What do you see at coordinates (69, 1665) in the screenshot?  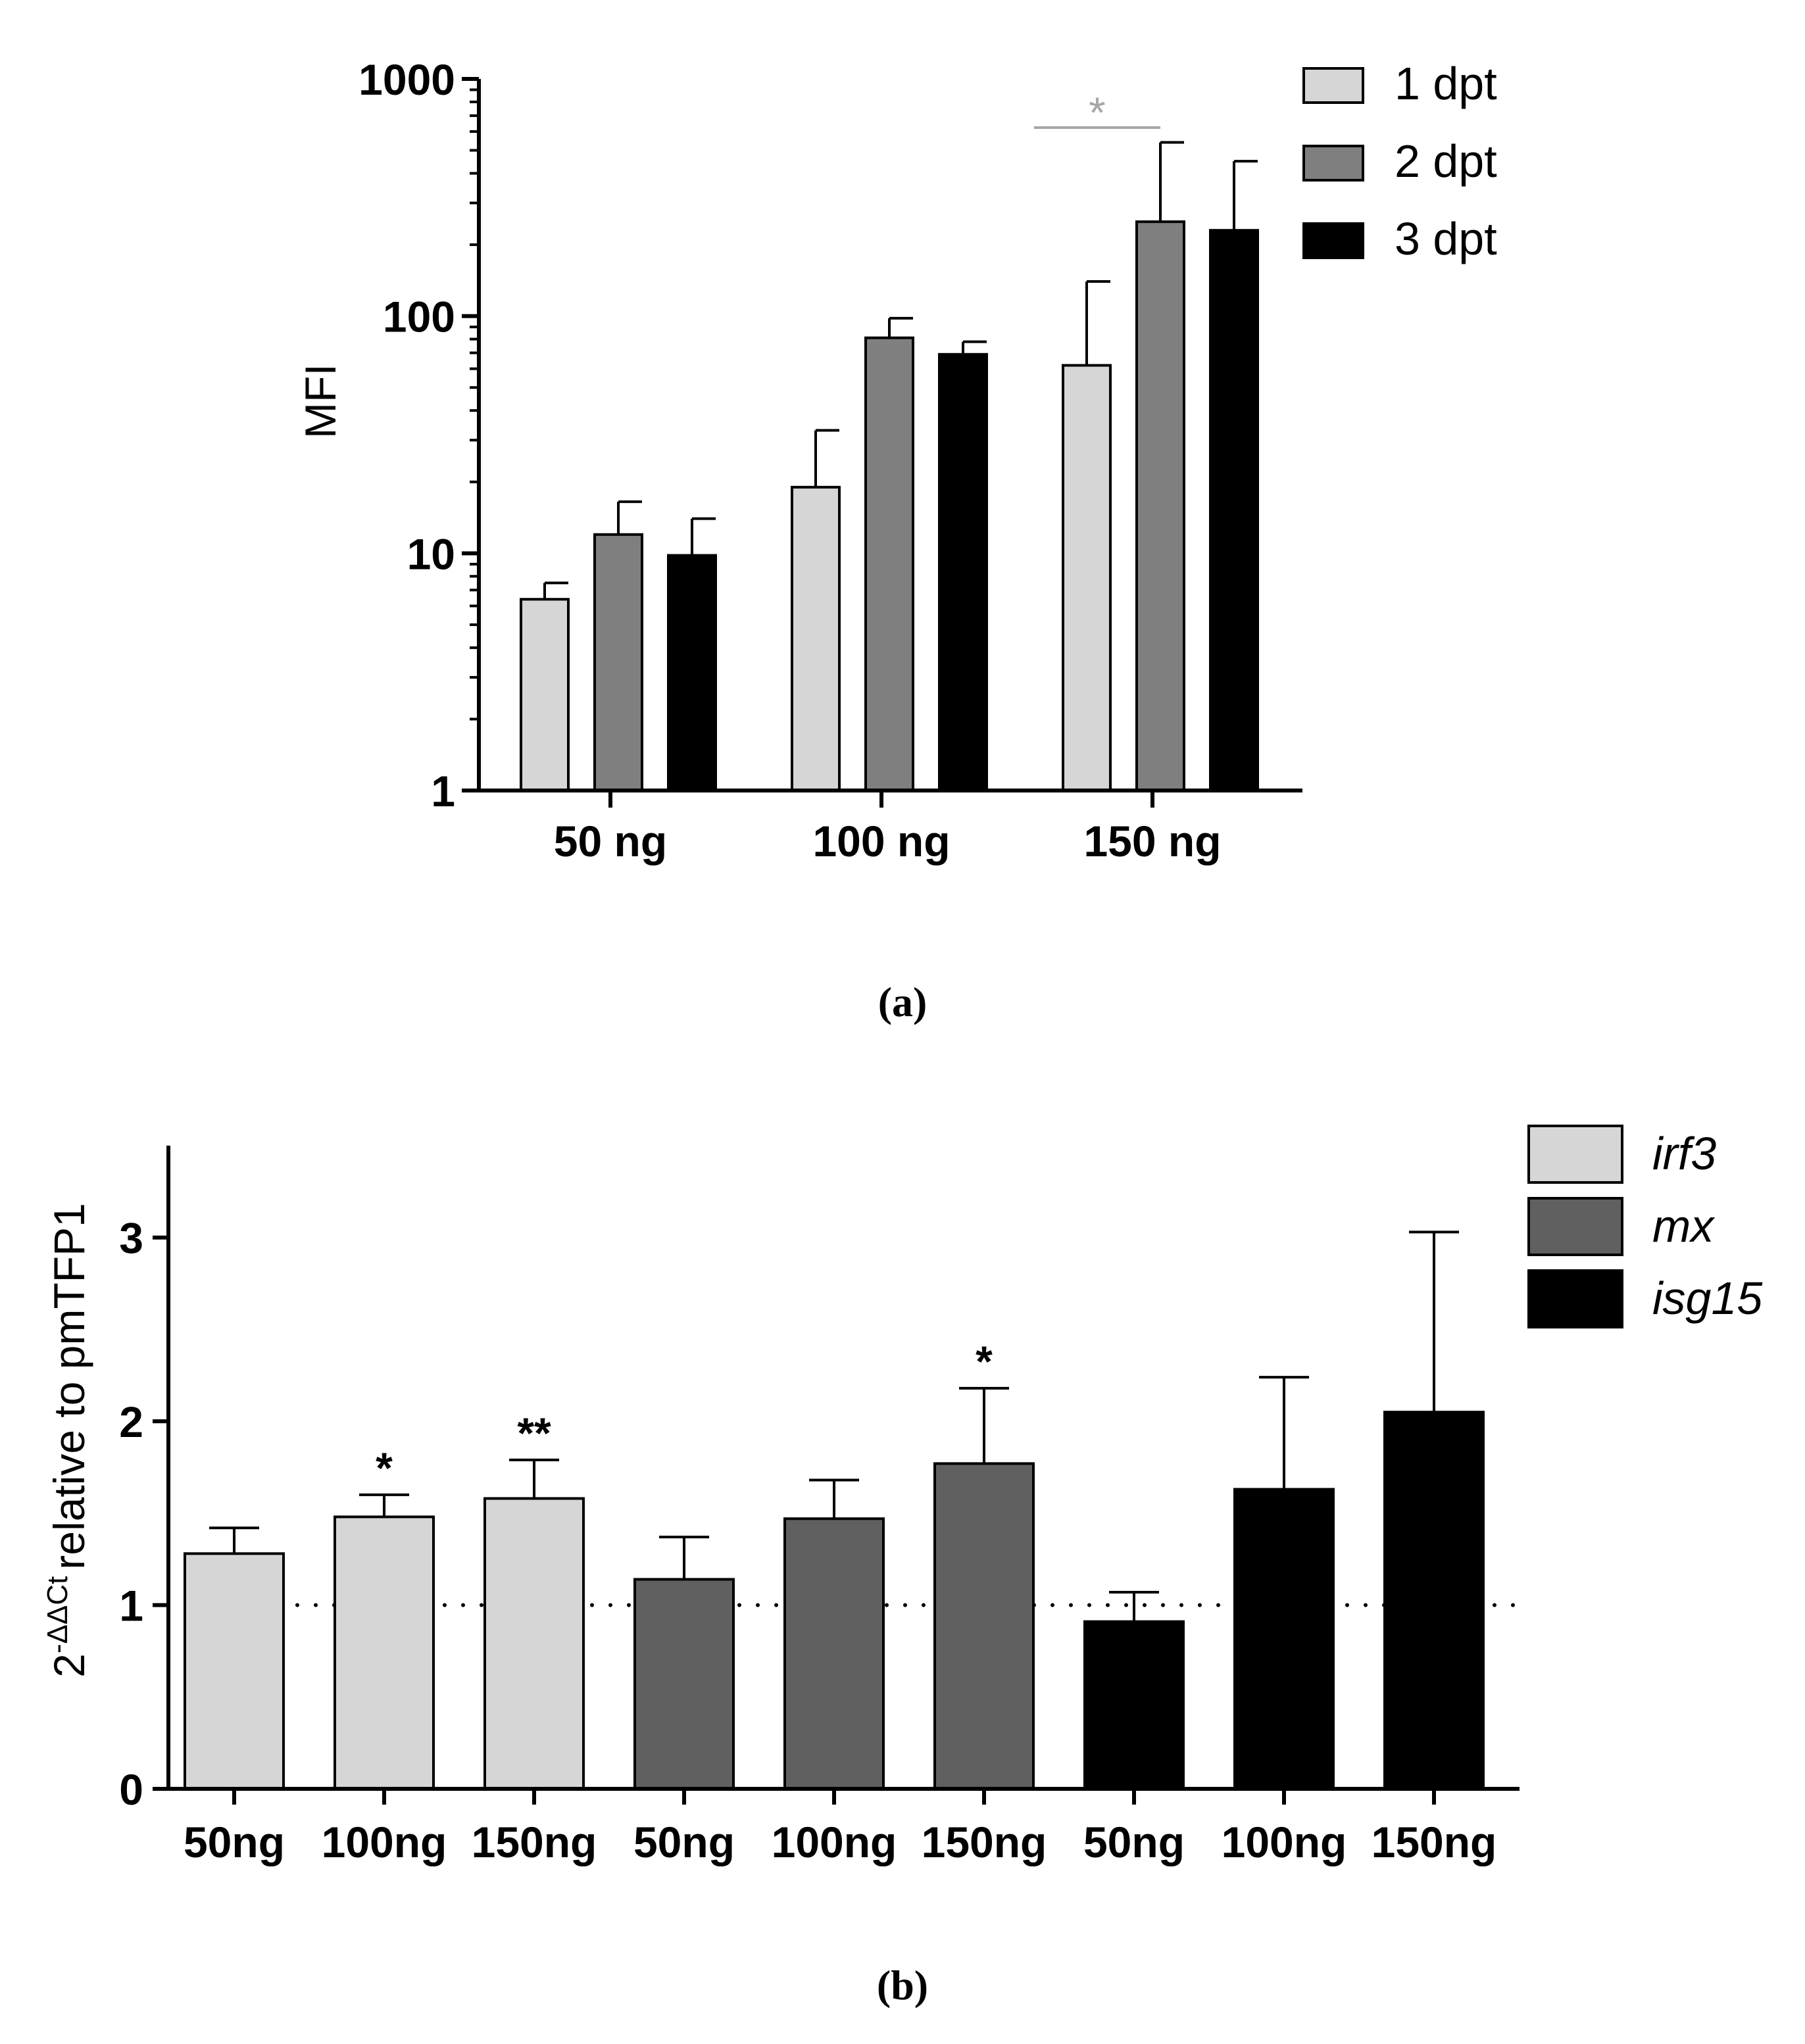 I see `panel-b-y-axis-label-base: 2` at bounding box center [69, 1665].